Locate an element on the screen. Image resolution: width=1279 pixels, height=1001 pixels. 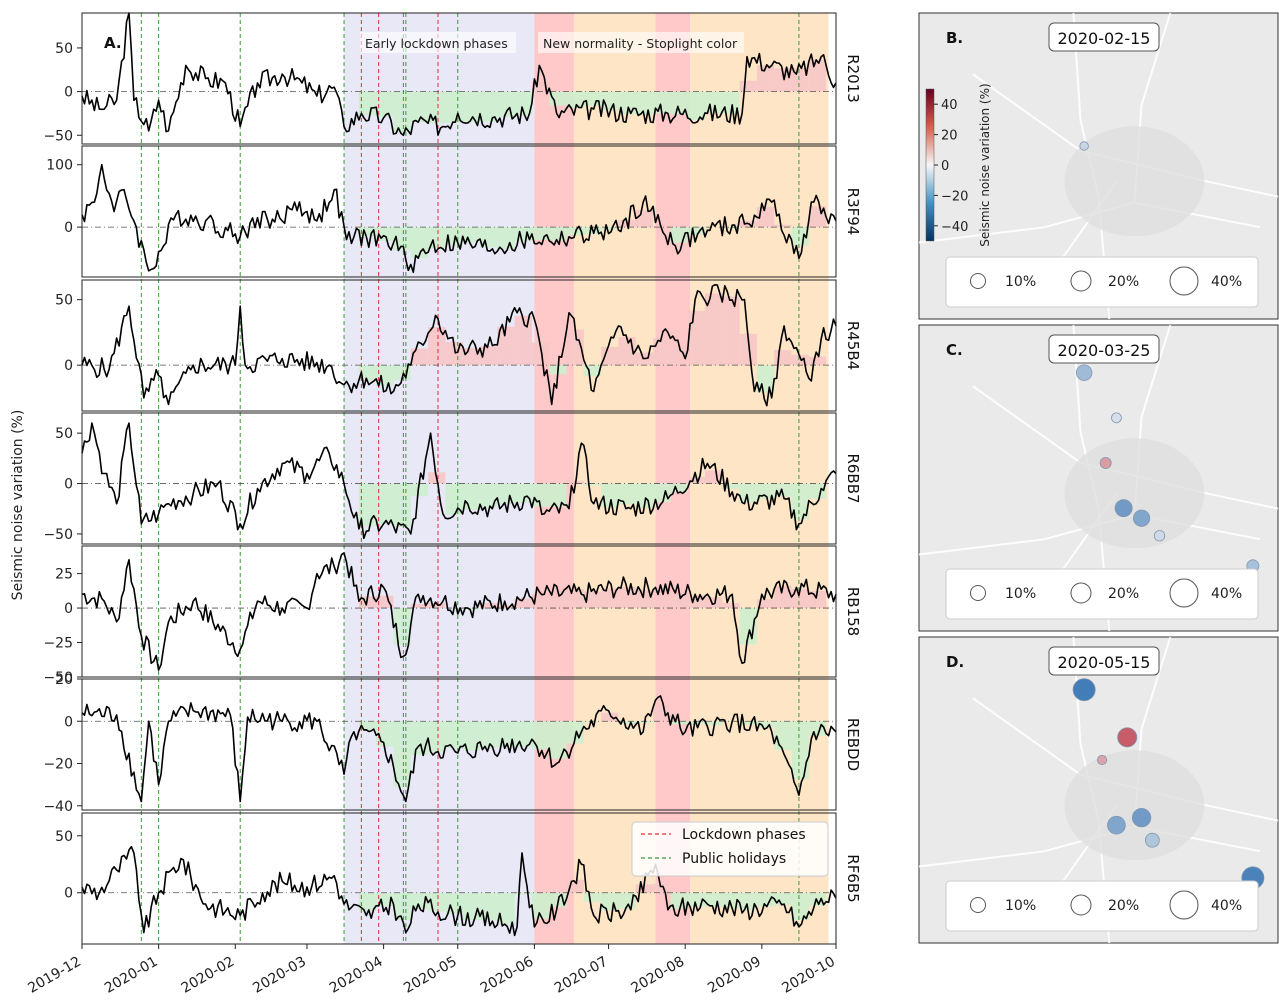
legend-box is located at coordinates (730, 849).